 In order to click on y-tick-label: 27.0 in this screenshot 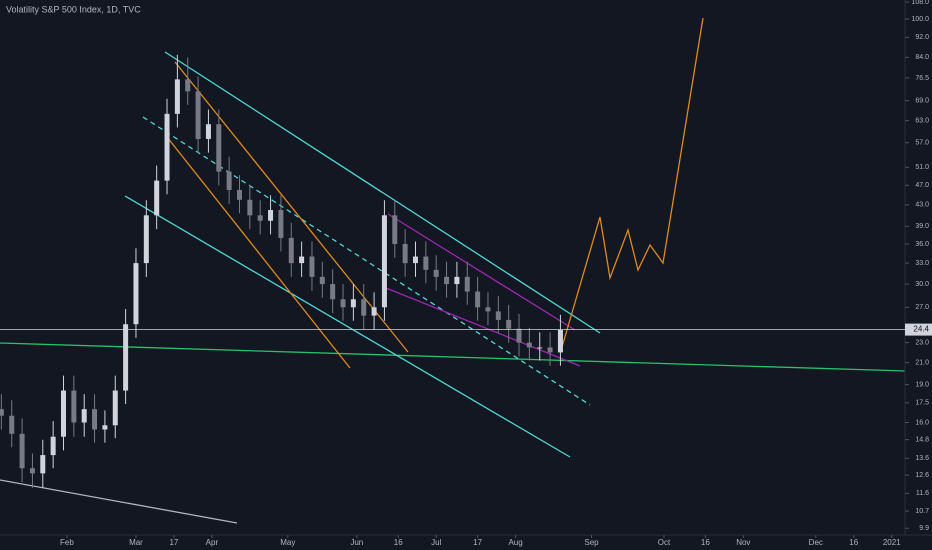, I will do `click(922, 307)`.